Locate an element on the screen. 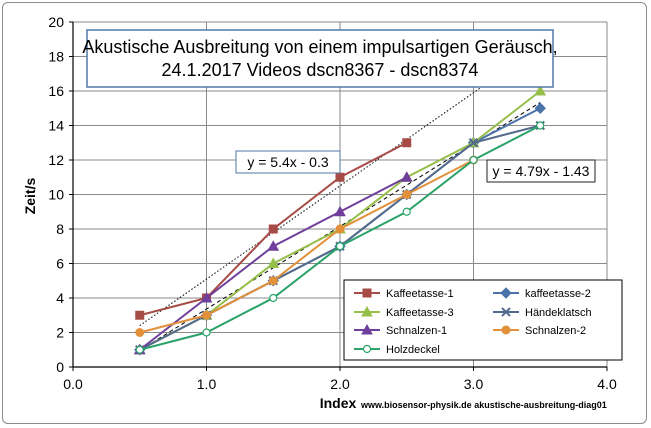  legend-item-kaffeetasse-3: Kaffeetasse-3 is located at coordinates (404, 312).